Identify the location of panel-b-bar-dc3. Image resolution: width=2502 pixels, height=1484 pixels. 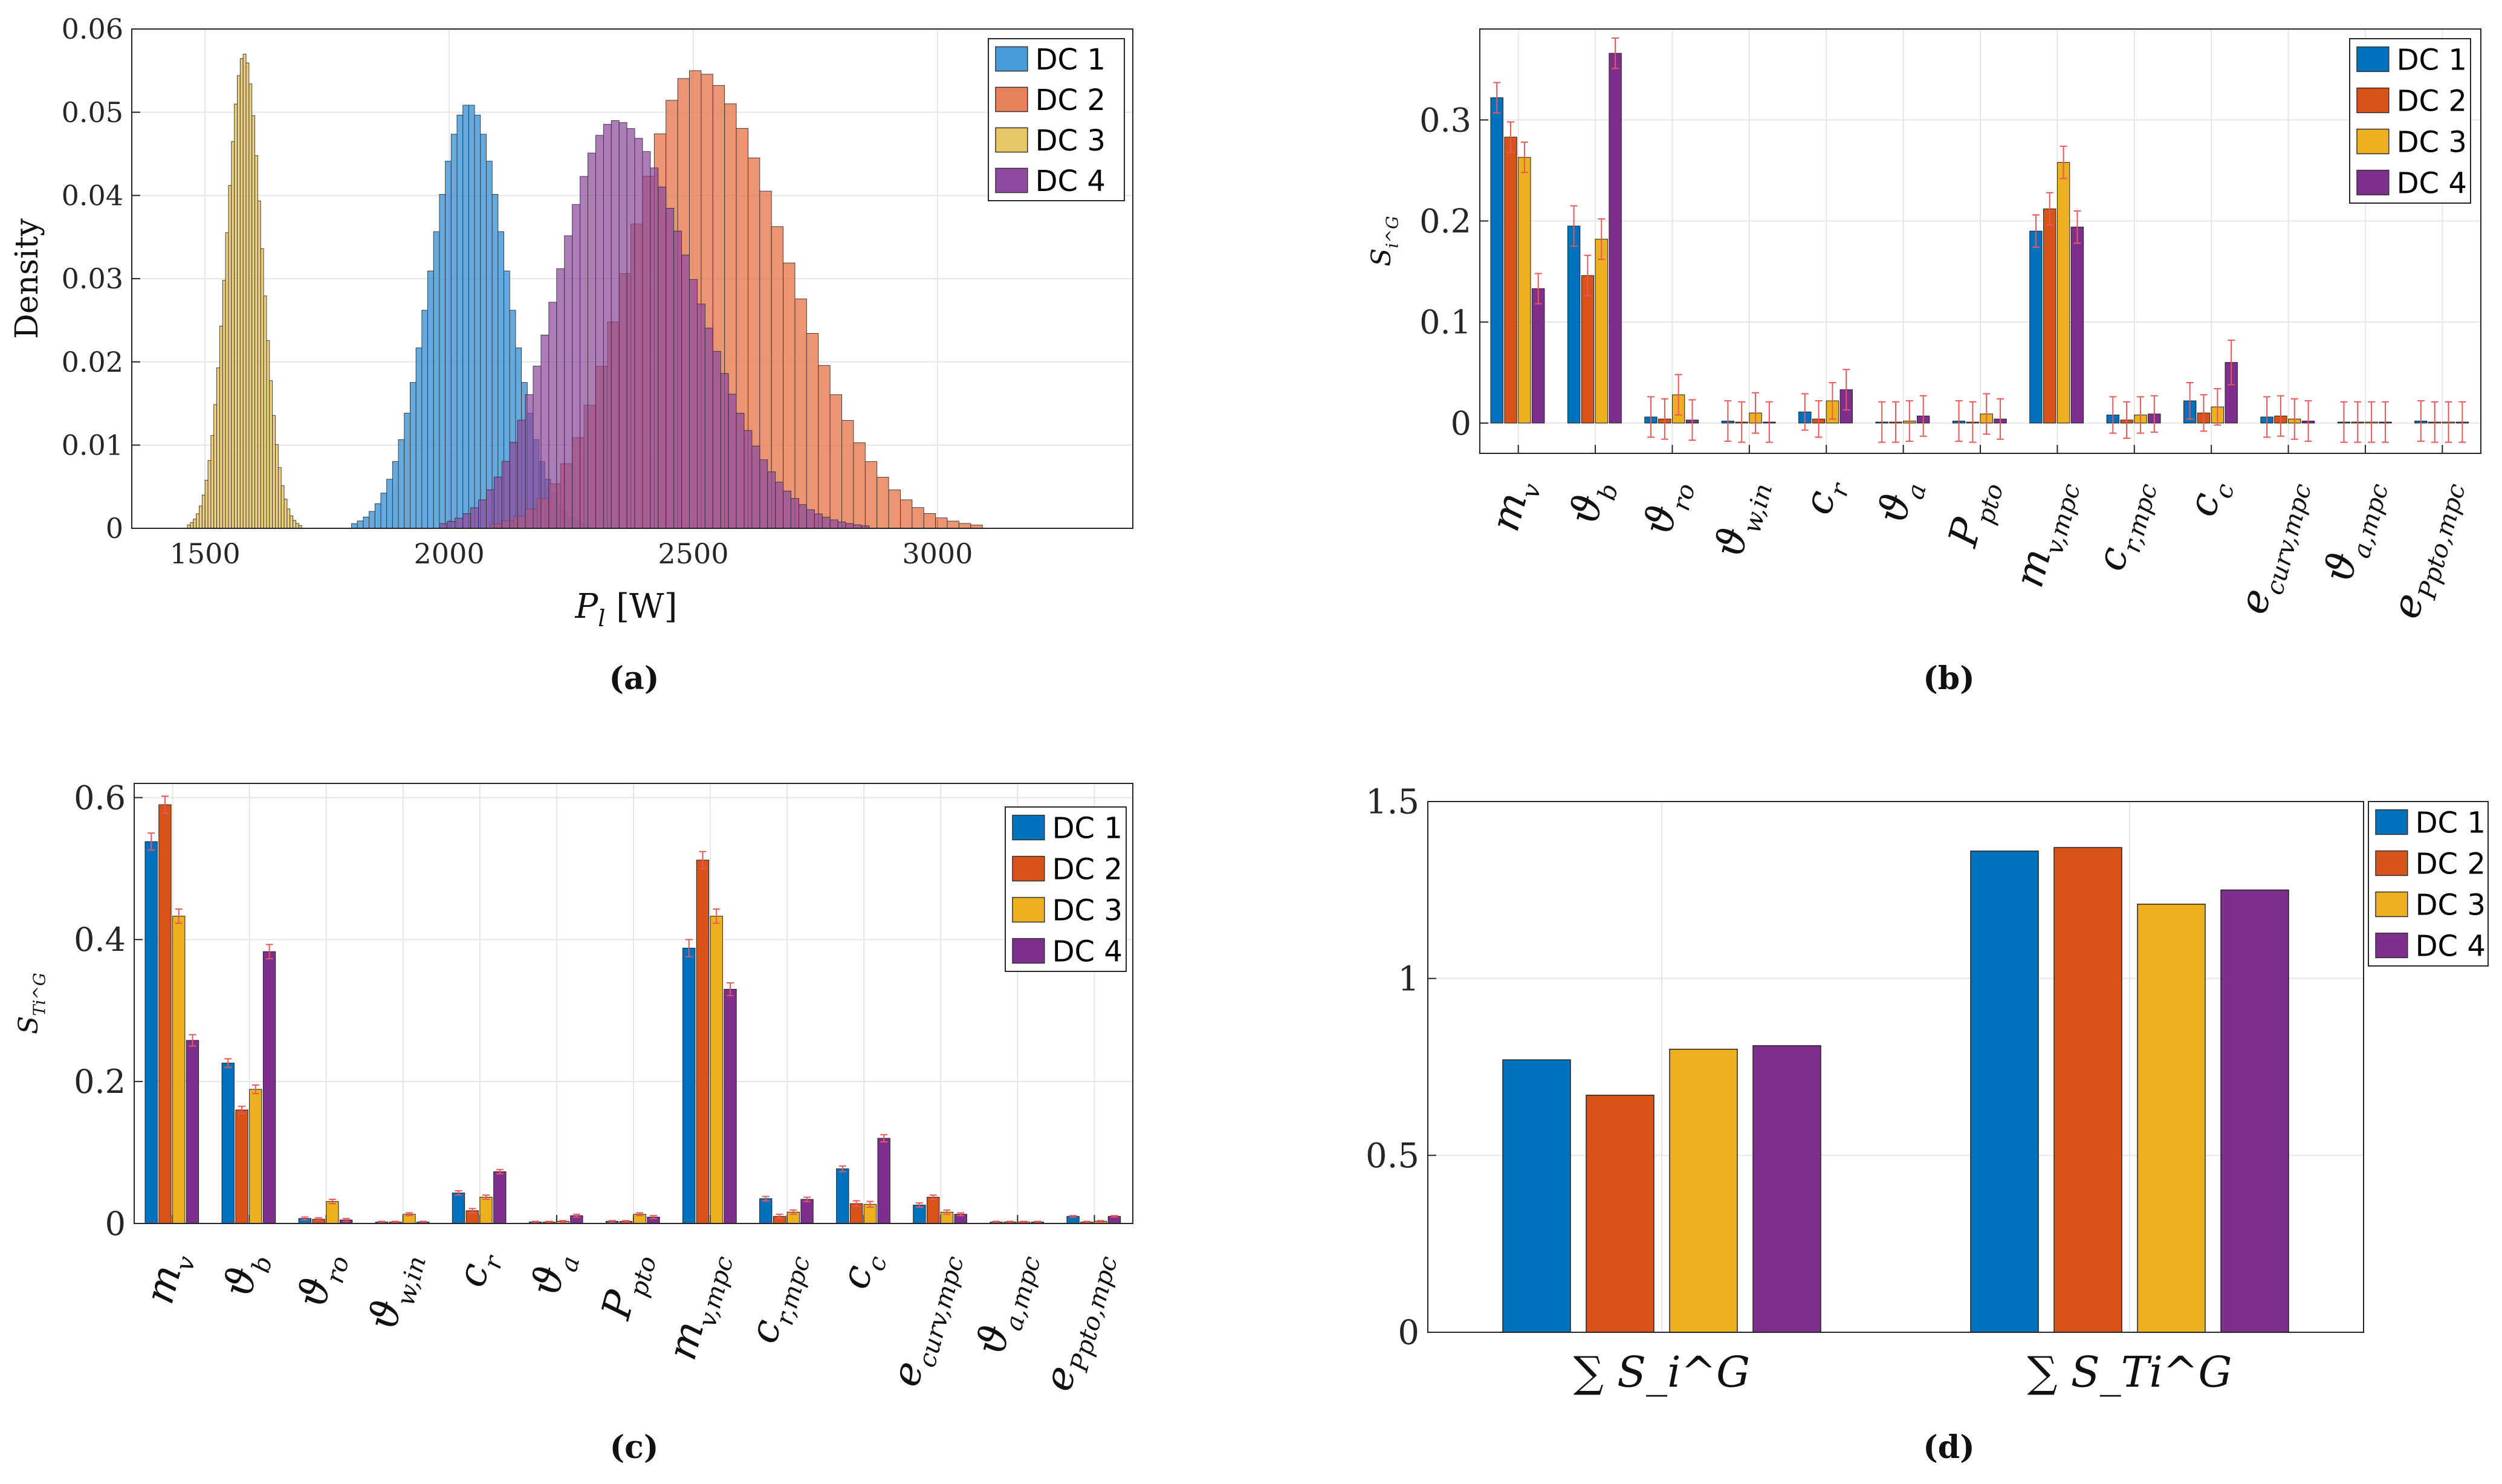
(2063, 293).